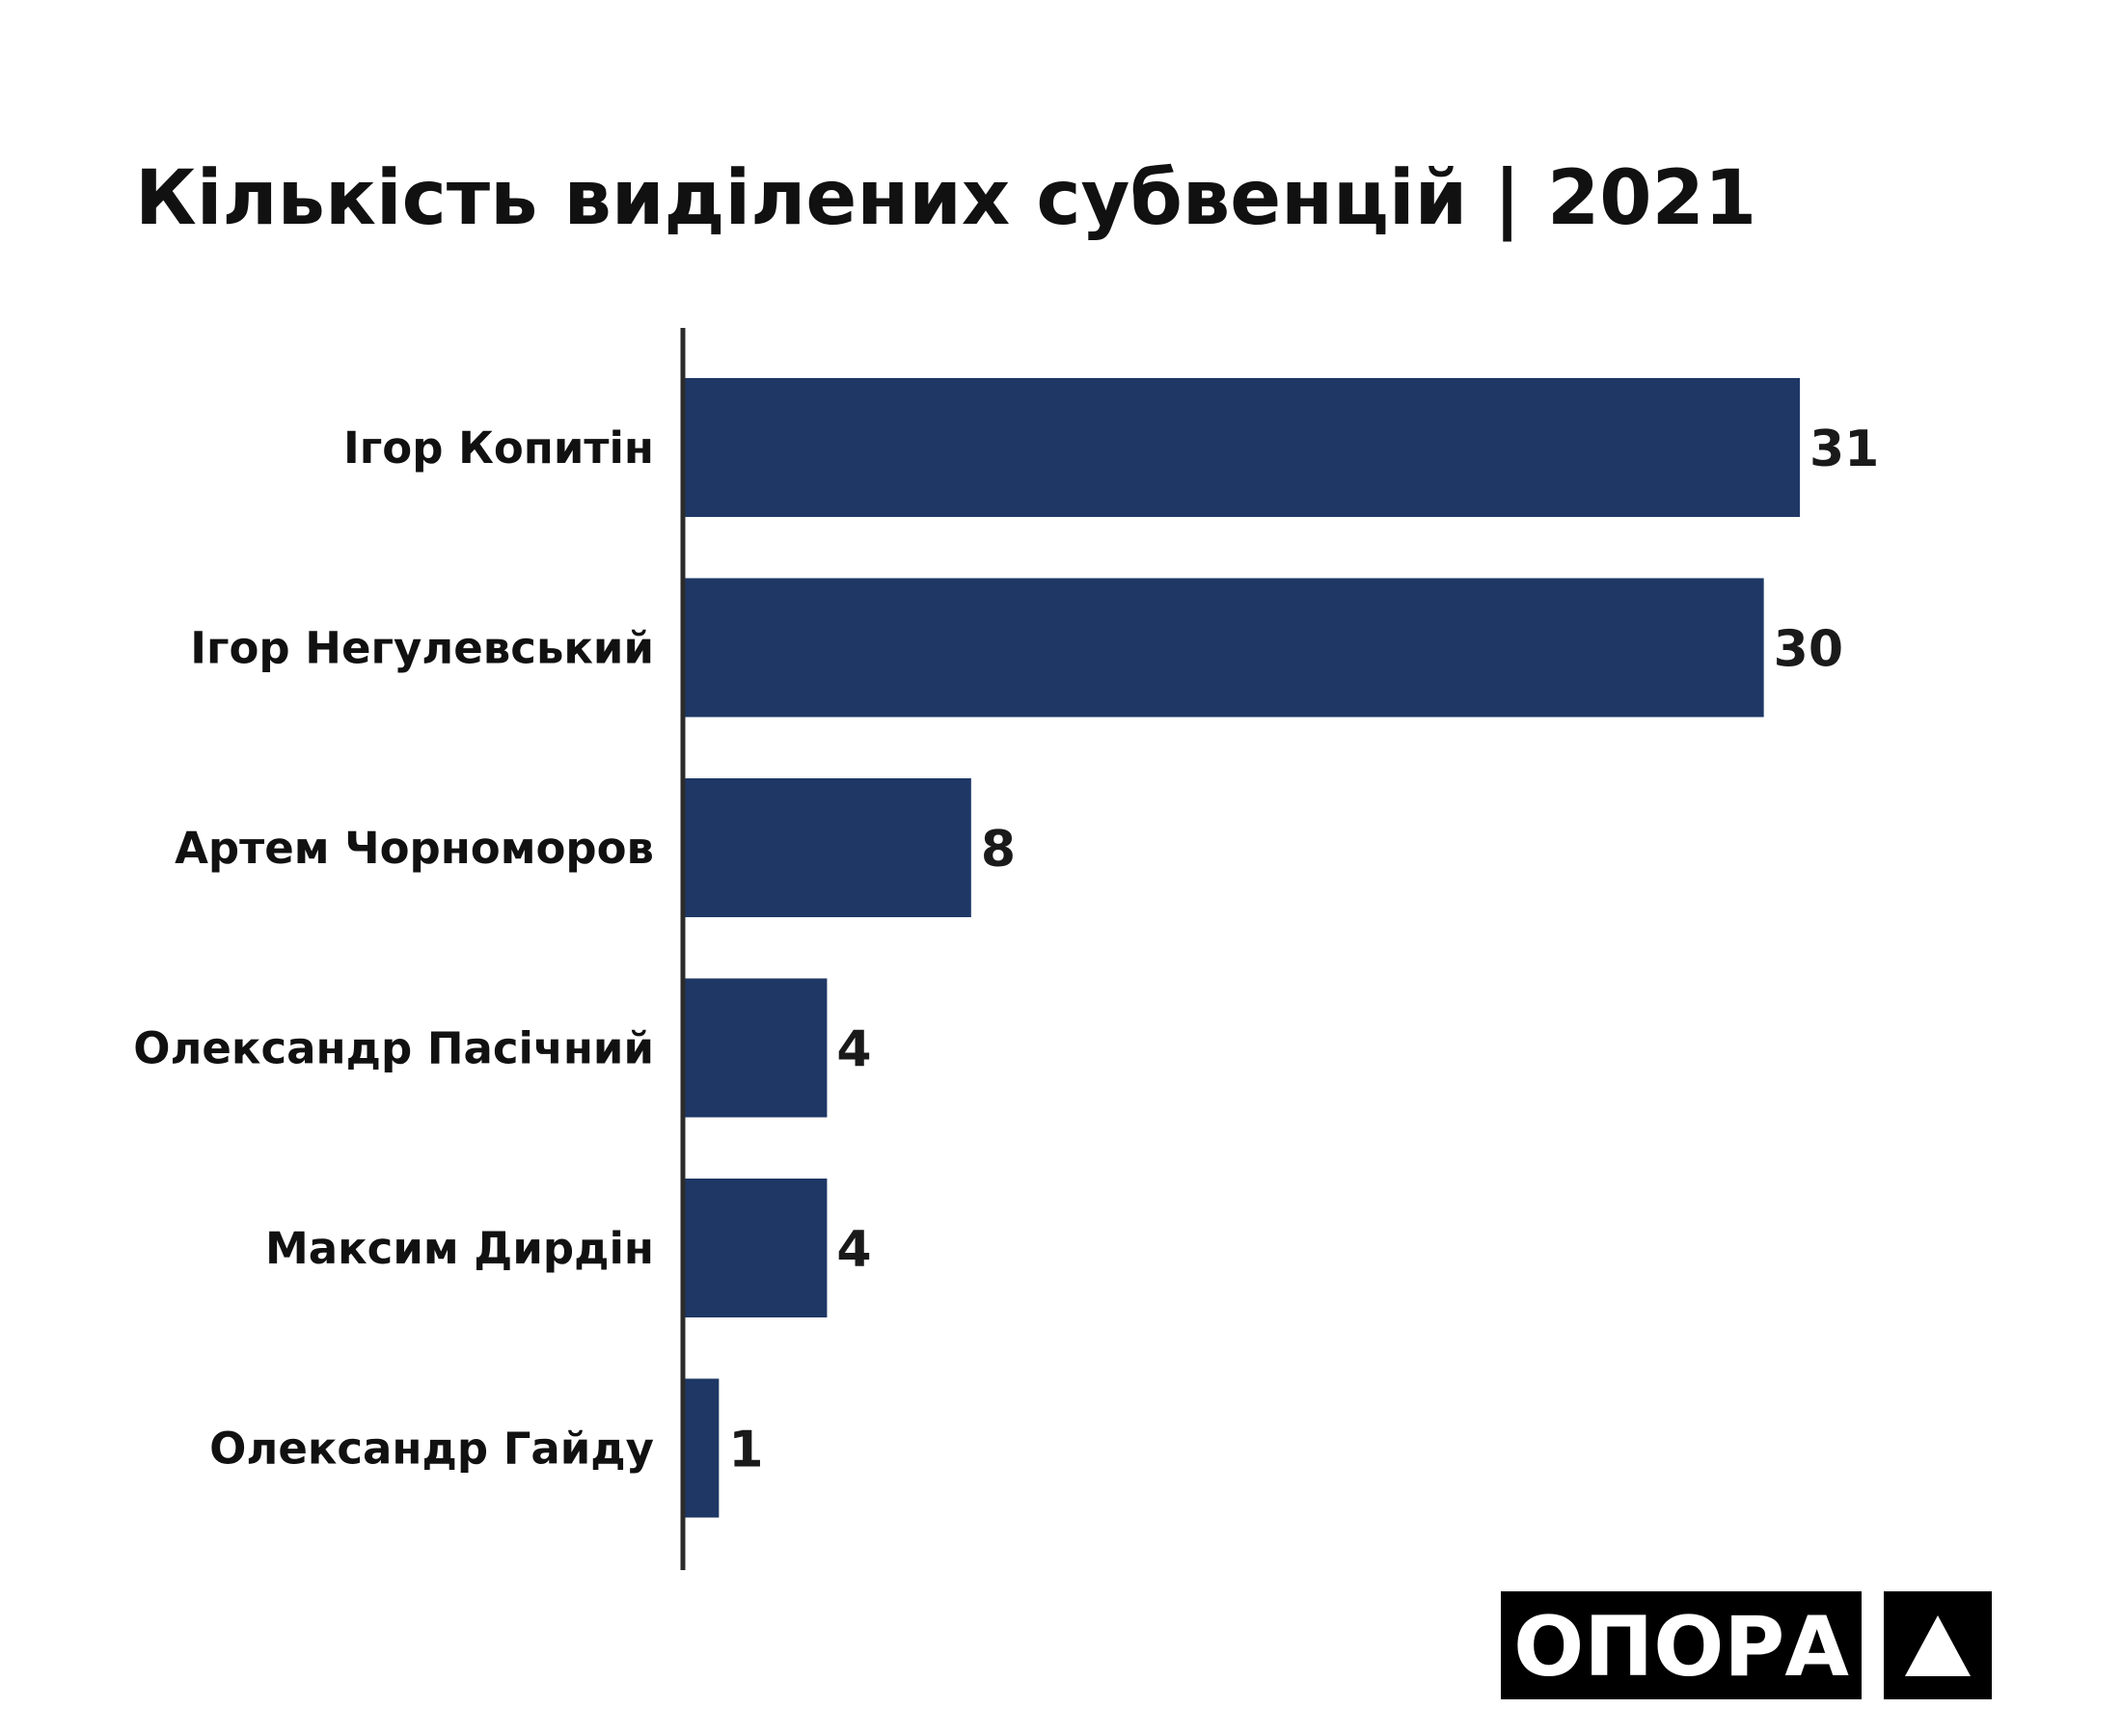 The height and width of the screenshot is (1736, 2122). Describe the element at coordinates (460, 1249) in the screenshot. I see `category-label: Максим Дирдін` at that location.